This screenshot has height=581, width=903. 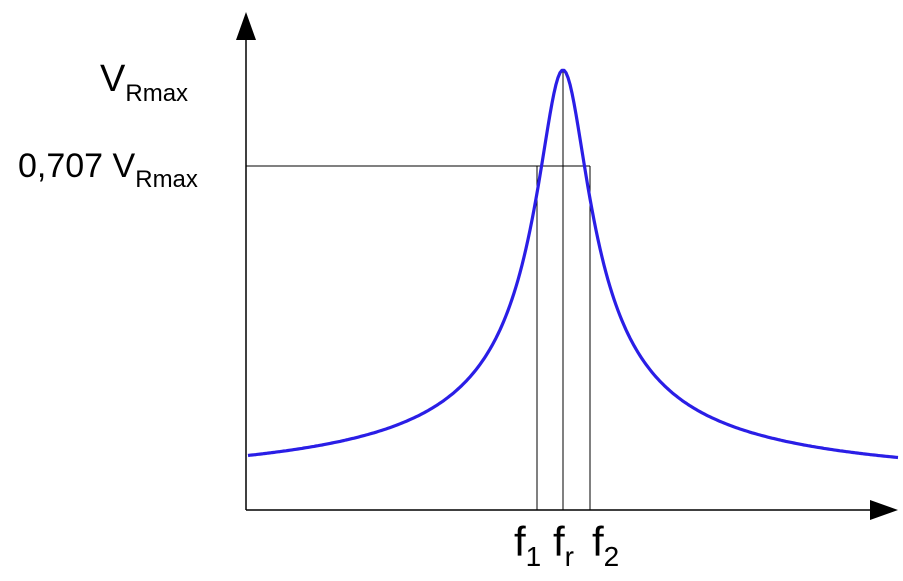 I want to click on fr-label: fr, so click(x=563, y=545).